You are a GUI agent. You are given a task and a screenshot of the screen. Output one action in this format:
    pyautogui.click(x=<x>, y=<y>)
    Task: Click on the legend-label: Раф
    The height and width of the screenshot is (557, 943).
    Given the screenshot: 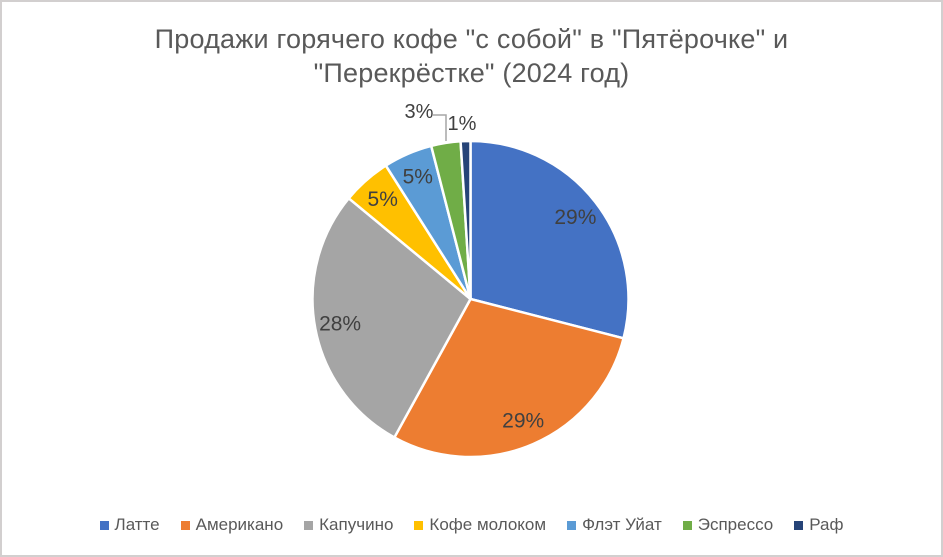 What is the action you would take?
    pyautogui.click(x=826, y=524)
    